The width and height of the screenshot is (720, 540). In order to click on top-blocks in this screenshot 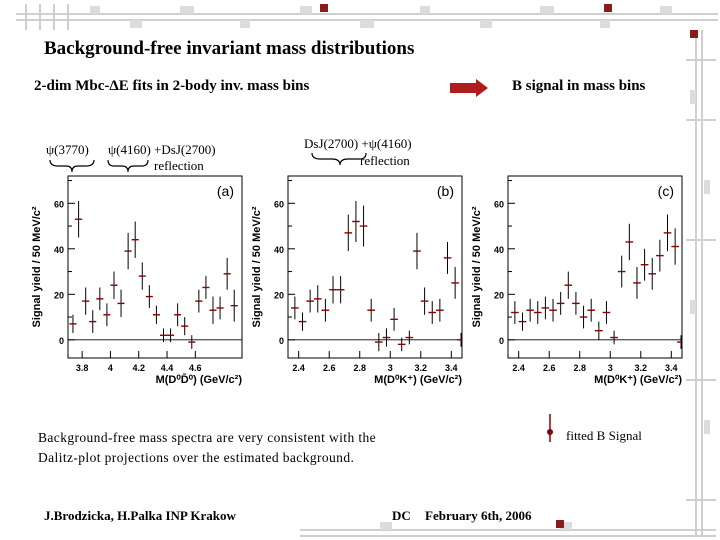, I will do `click(381, 17)`.